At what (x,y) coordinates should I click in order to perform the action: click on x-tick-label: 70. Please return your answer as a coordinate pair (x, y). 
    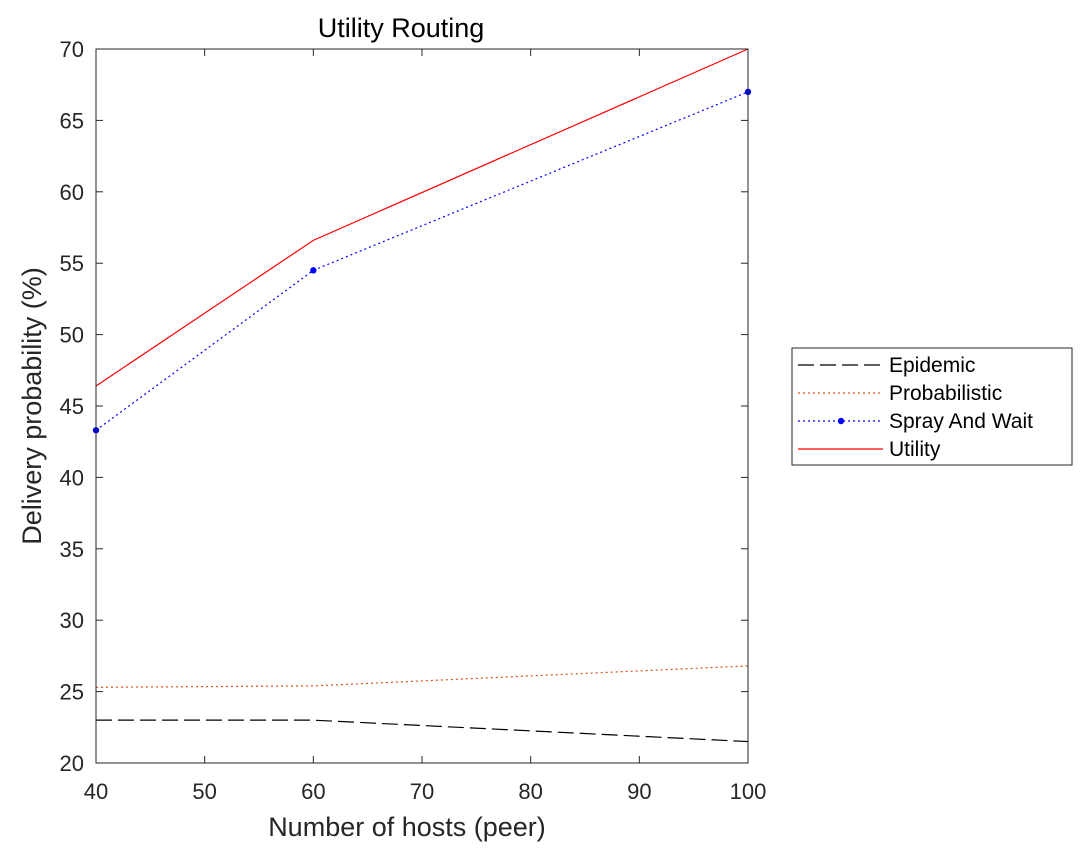
    Looking at the image, I should click on (422, 791).